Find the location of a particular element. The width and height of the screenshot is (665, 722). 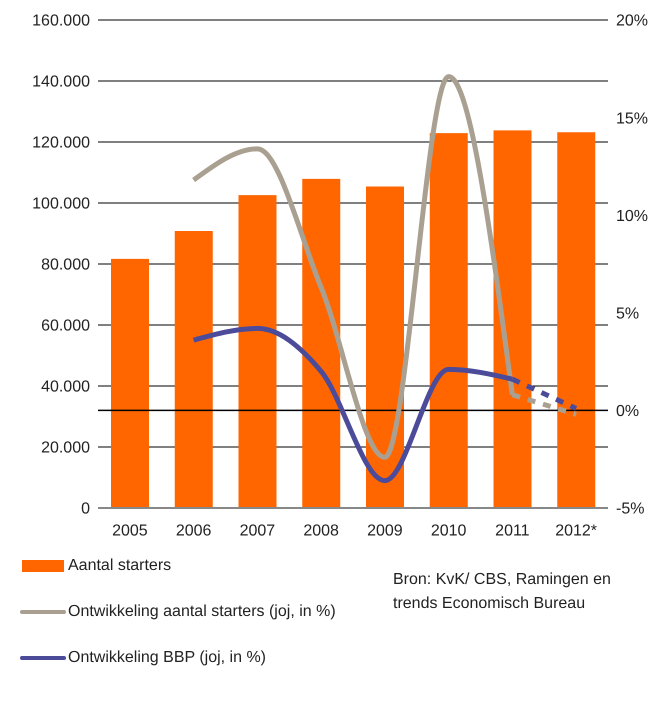

x-tick-label: 2009 is located at coordinates (385, 531).